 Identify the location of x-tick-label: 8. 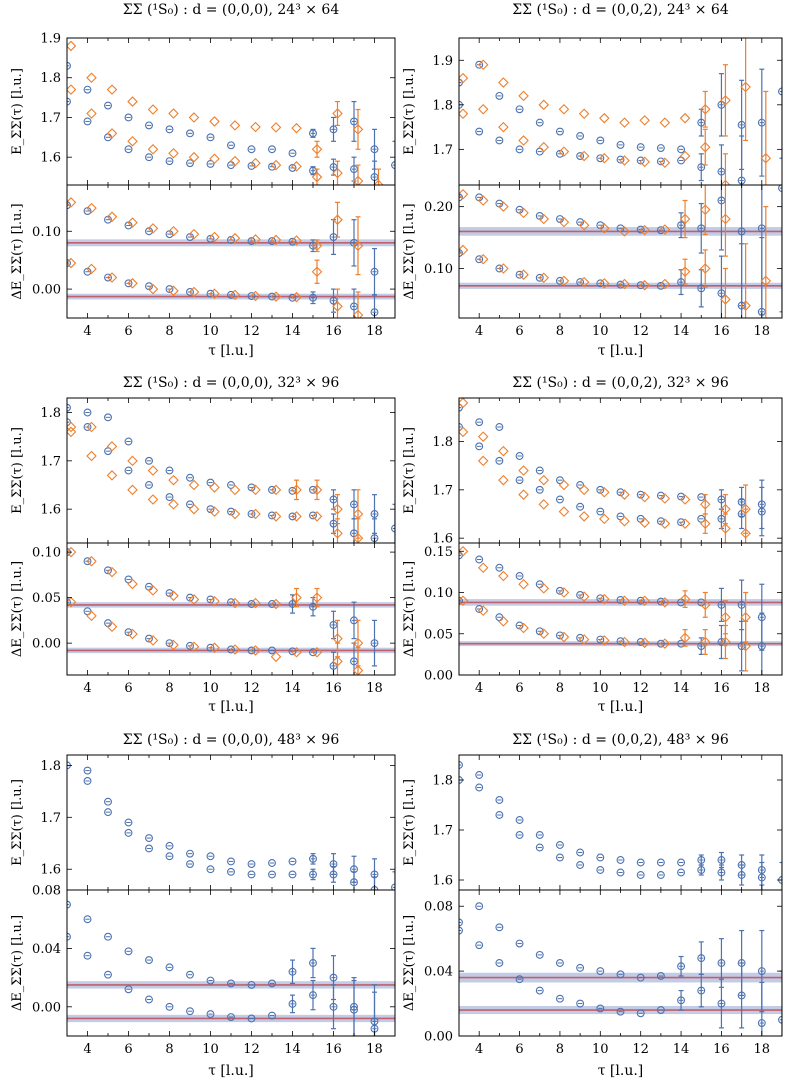
(169, 688).